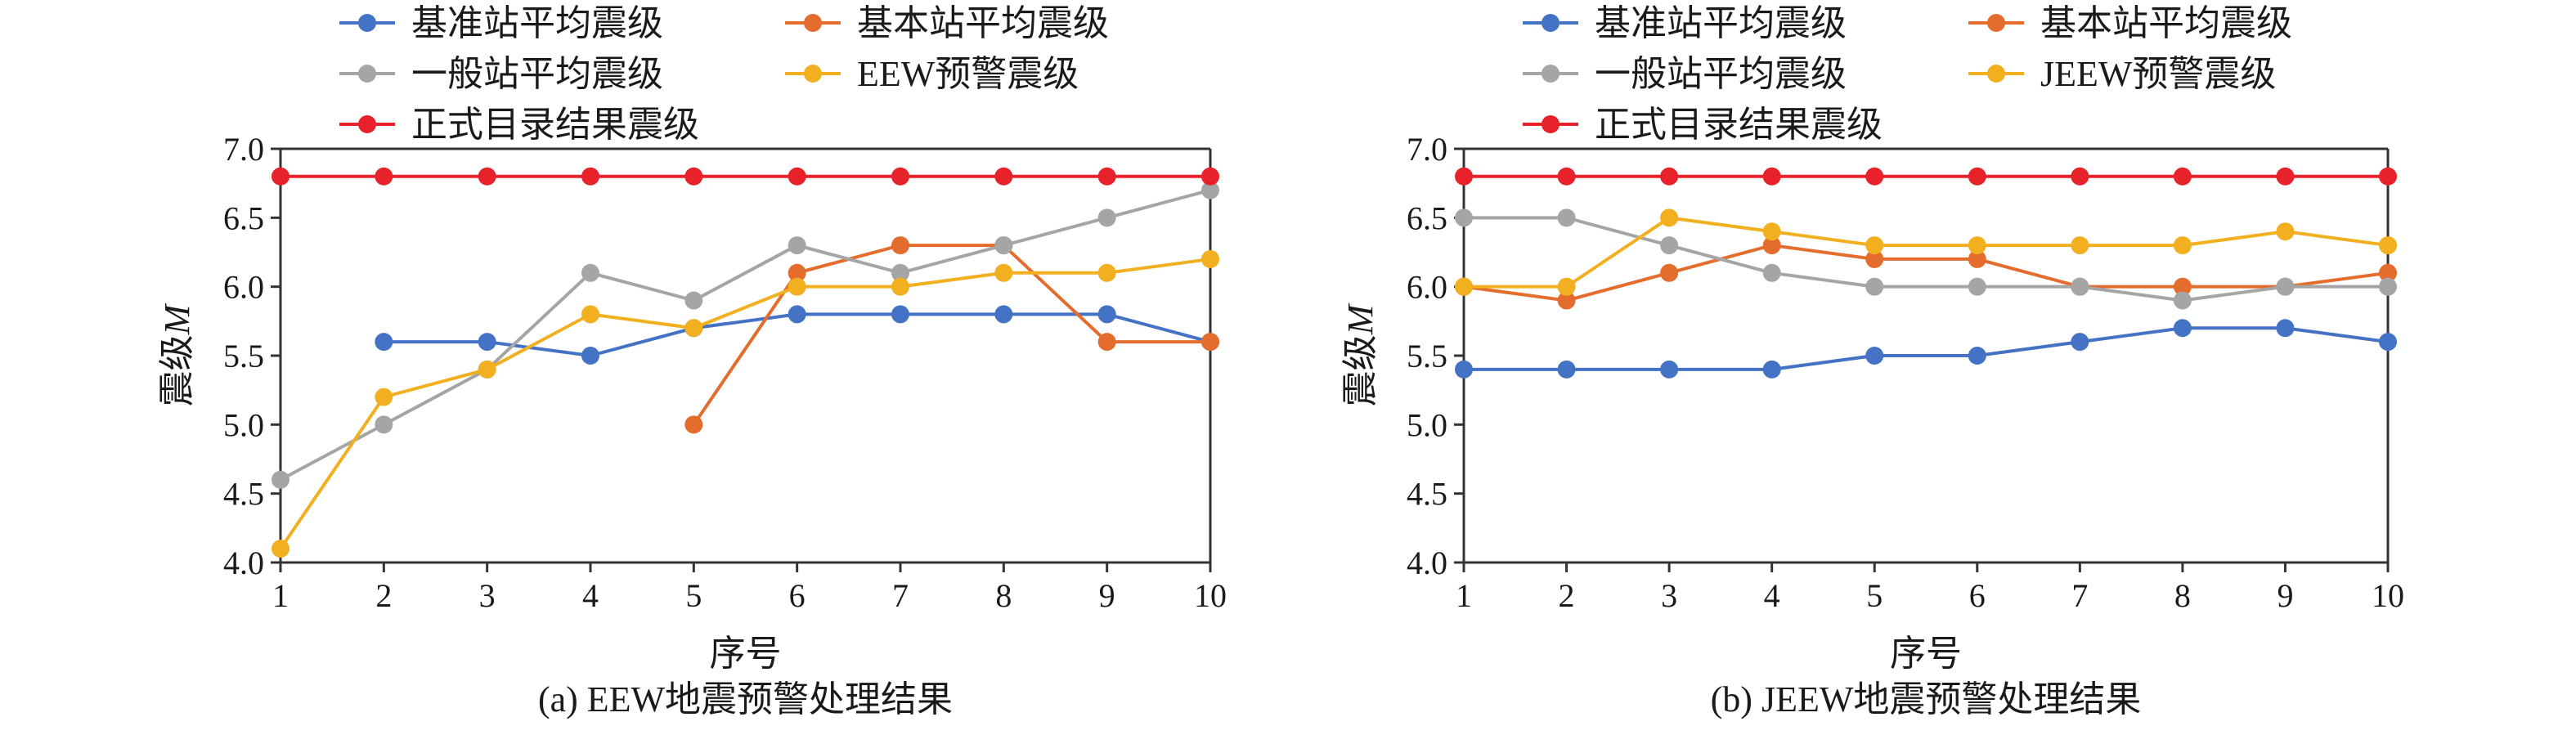 The image size is (2576, 735). I want to click on x-tick-label: 1, so click(1464, 595).